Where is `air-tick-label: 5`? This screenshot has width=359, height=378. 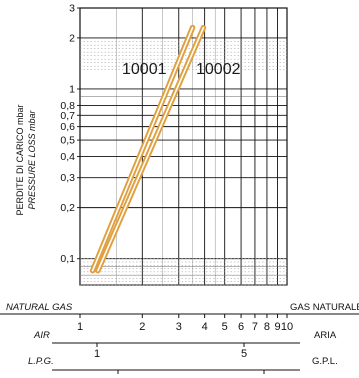
air-tick-label: 5 is located at coordinates (244, 354).